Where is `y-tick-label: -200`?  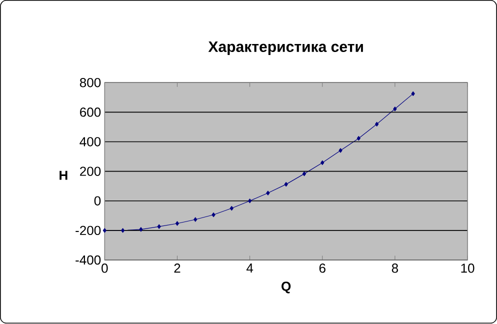
y-tick-label: -200 is located at coordinates (88, 231).